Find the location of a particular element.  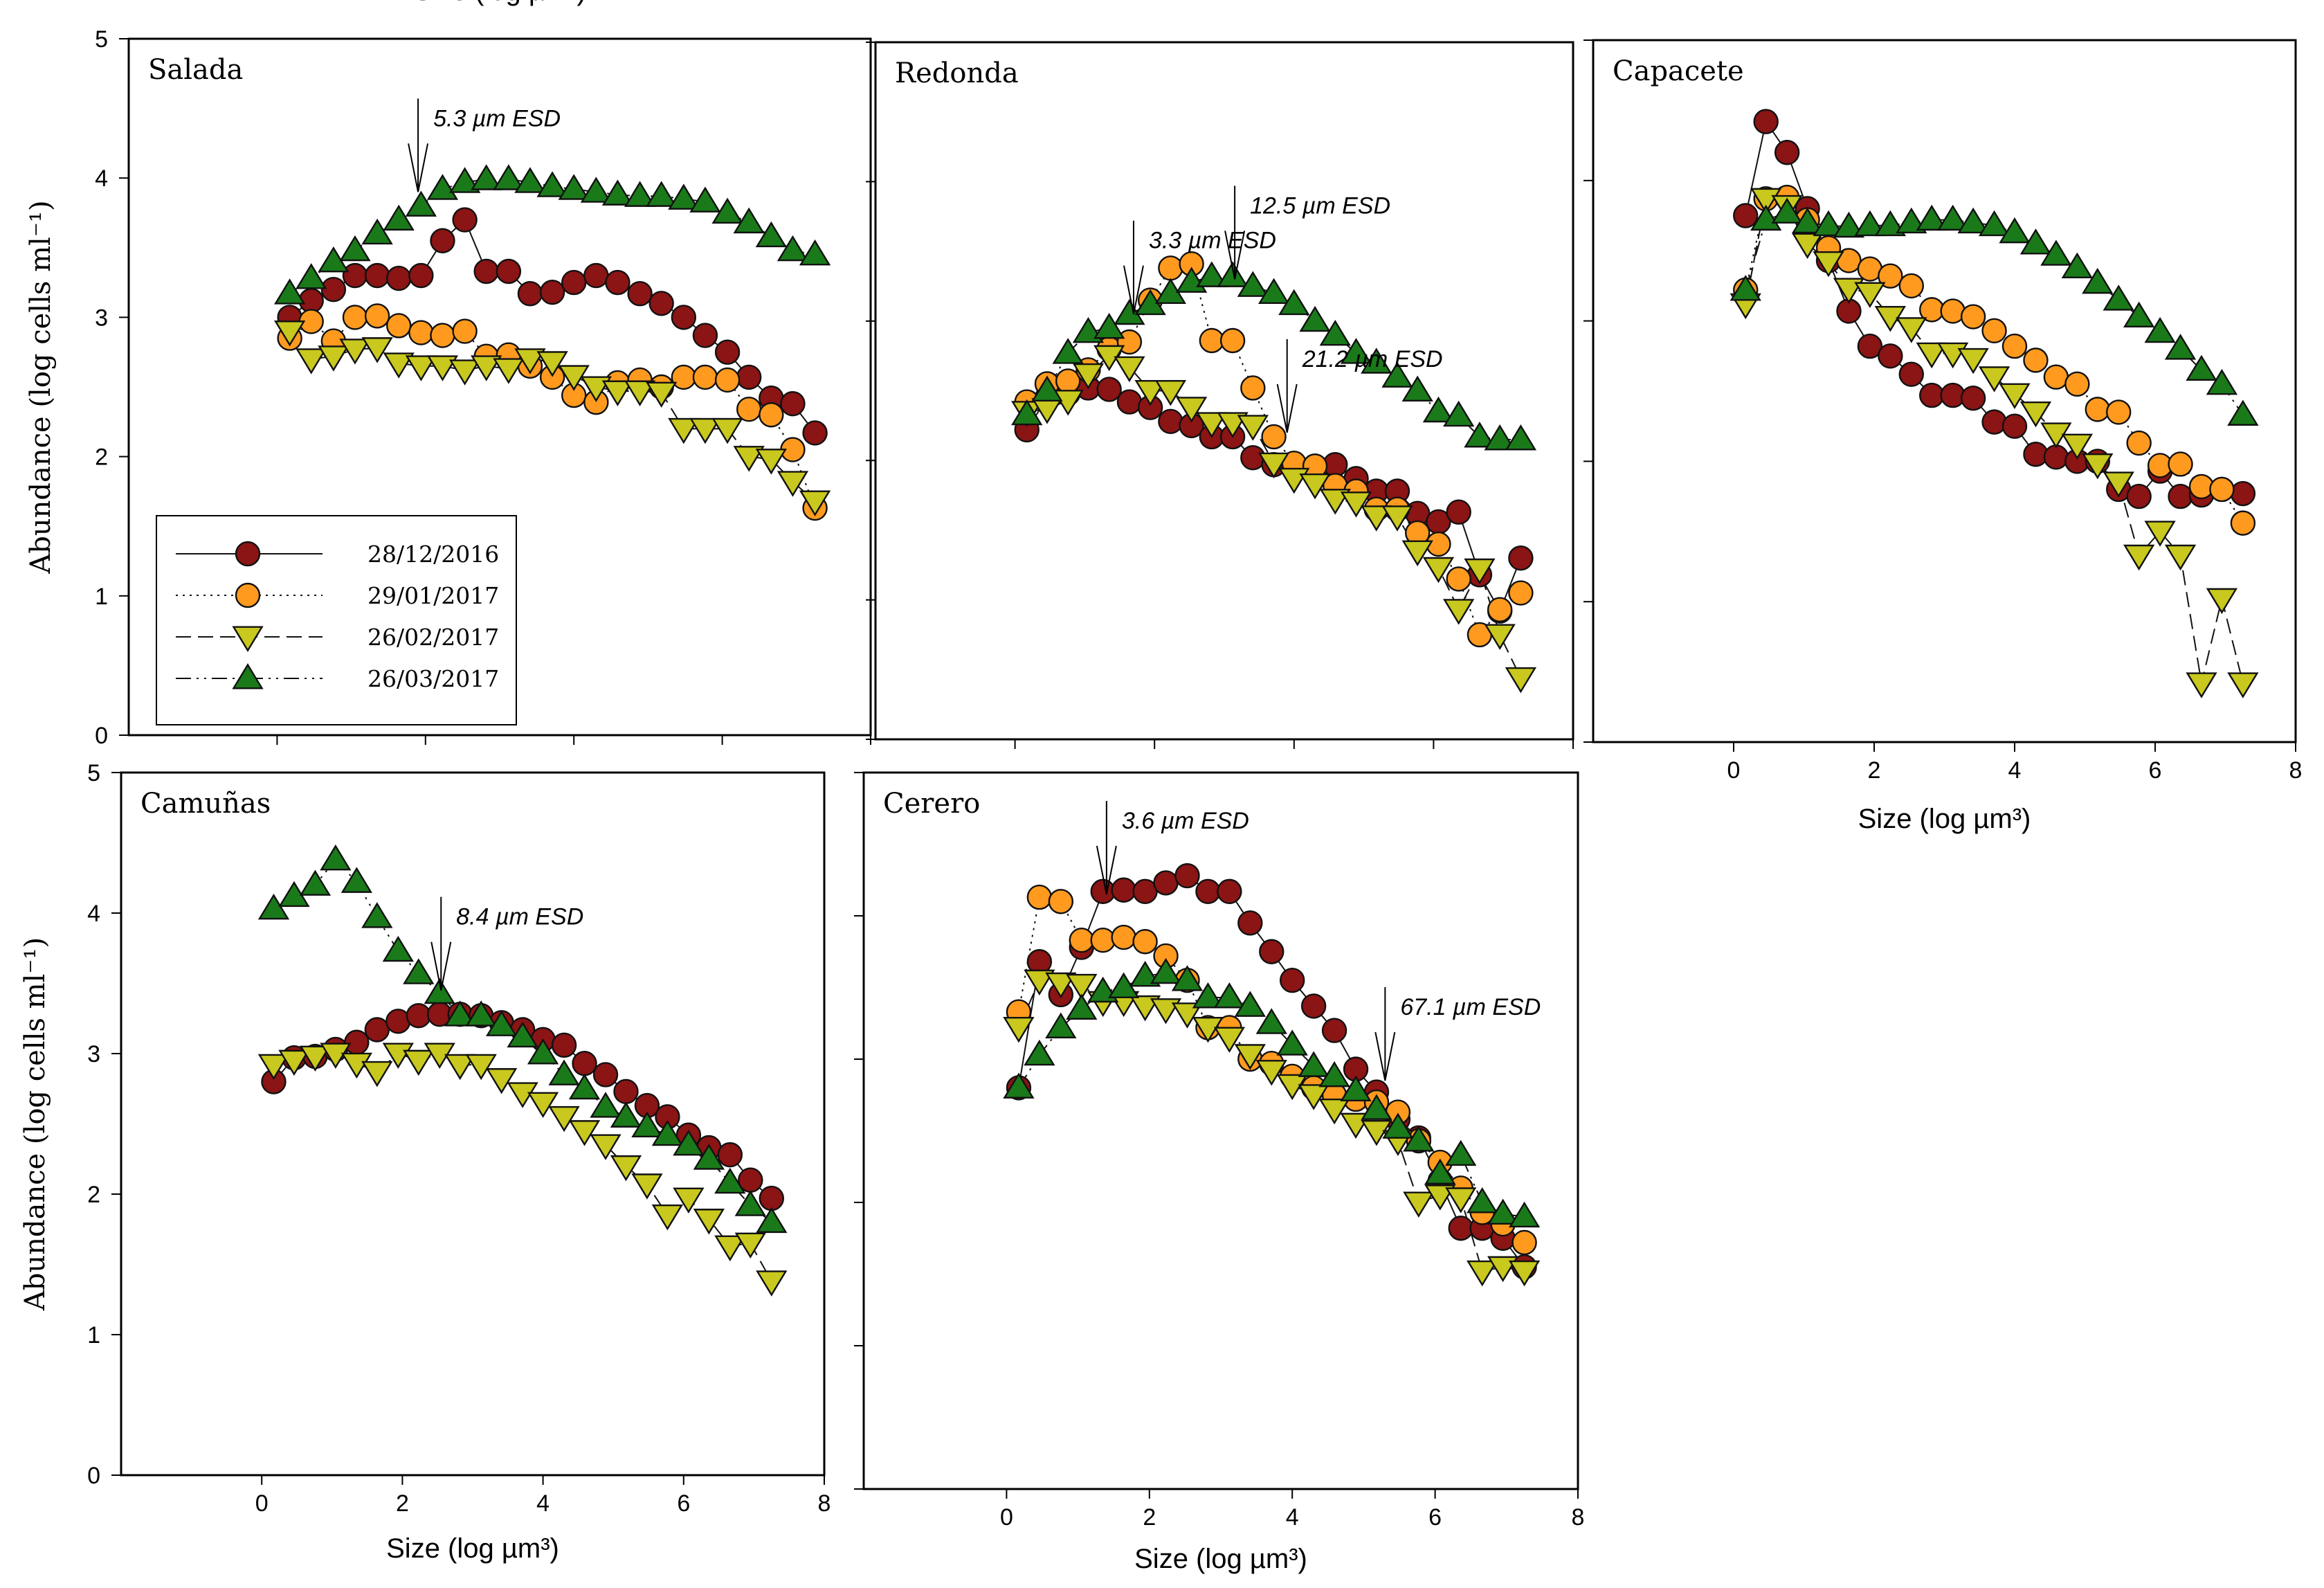

annotation-label: 21.2 µm ESD is located at coordinates (1372, 359).